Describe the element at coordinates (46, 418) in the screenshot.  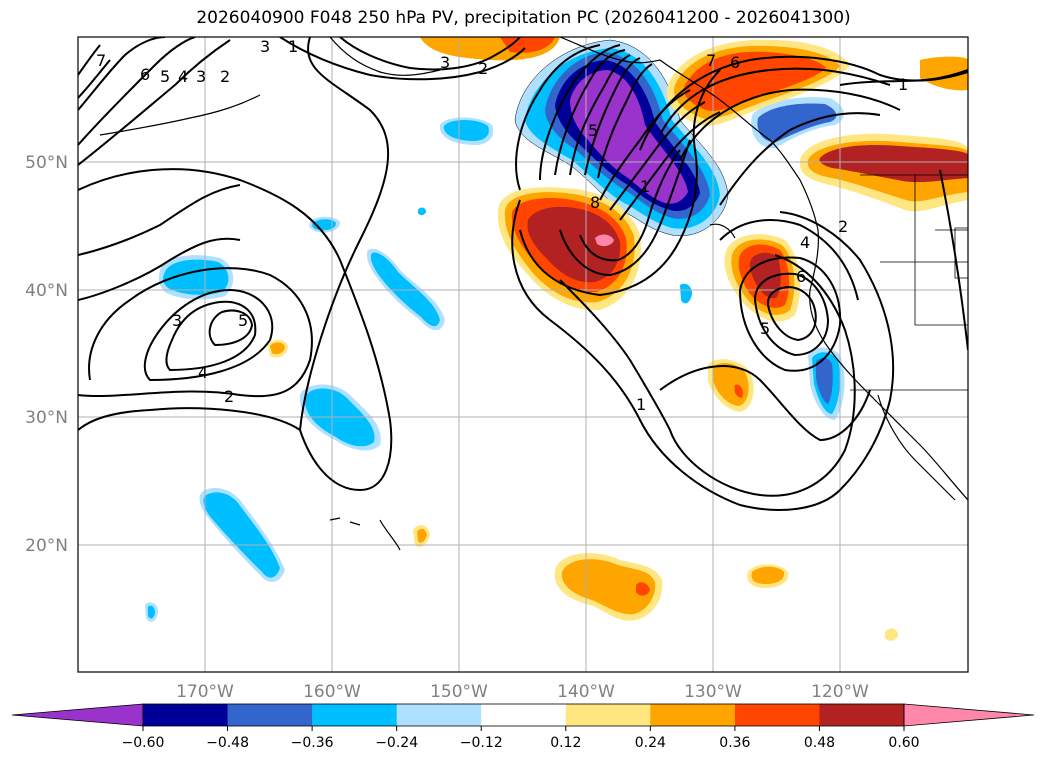
I see `lat-label: 30°N` at that location.